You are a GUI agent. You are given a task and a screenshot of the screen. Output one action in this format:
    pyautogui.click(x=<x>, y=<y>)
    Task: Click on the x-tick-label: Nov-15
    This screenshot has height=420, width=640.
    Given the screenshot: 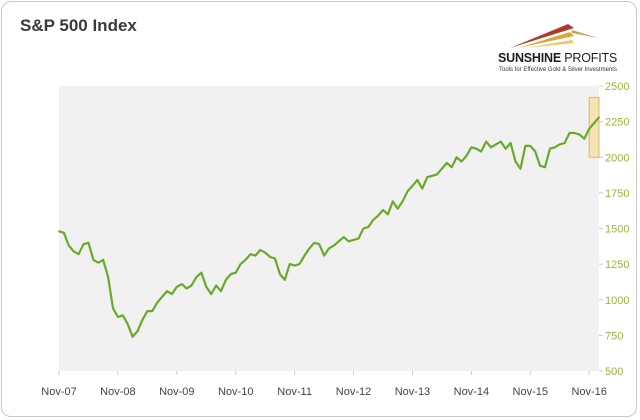 What is the action you would take?
    pyautogui.click(x=530, y=392)
    